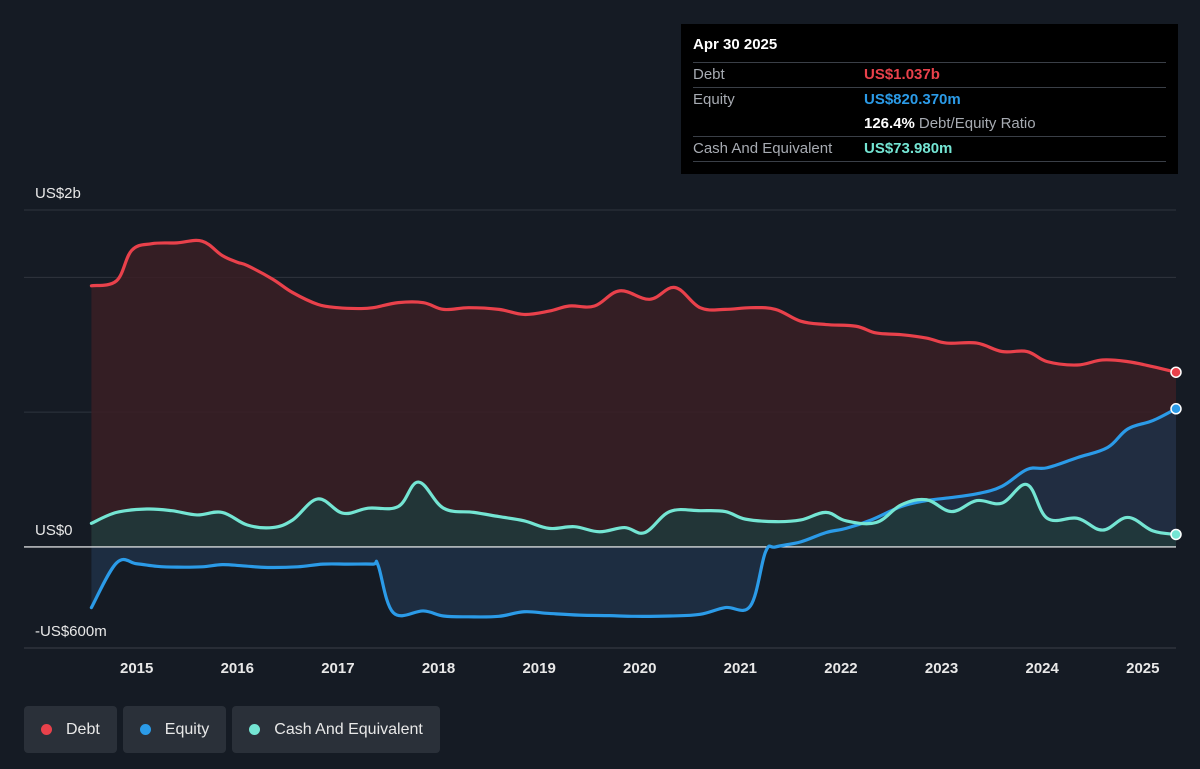  I want to click on equity-dot-icon, so click(145, 729).